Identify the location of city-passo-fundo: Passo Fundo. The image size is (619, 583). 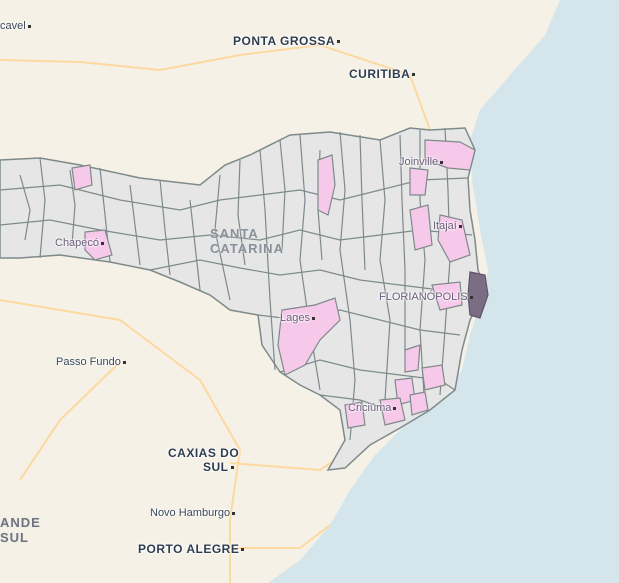
(91, 362).